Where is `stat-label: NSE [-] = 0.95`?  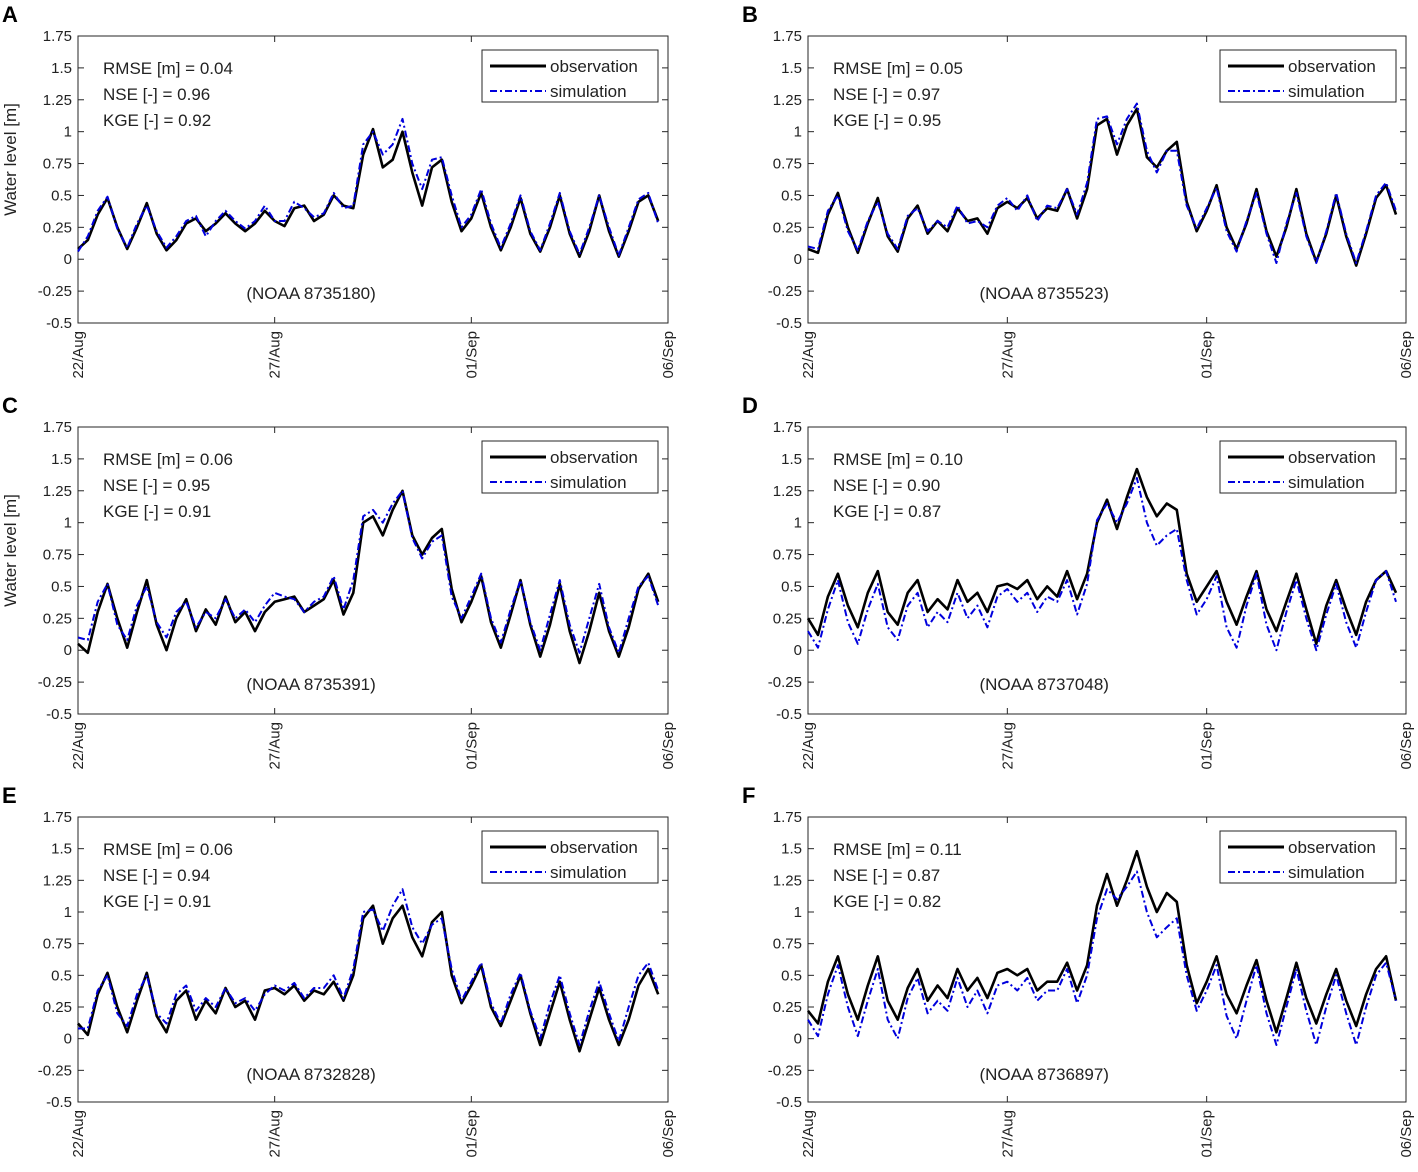 stat-label: NSE [-] = 0.95 is located at coordinates (156, 485).